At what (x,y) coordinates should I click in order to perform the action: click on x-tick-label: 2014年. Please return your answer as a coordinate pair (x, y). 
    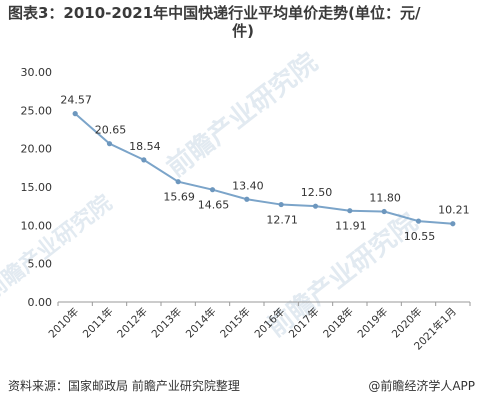
    Looking at the image, I should click on (201, 323).